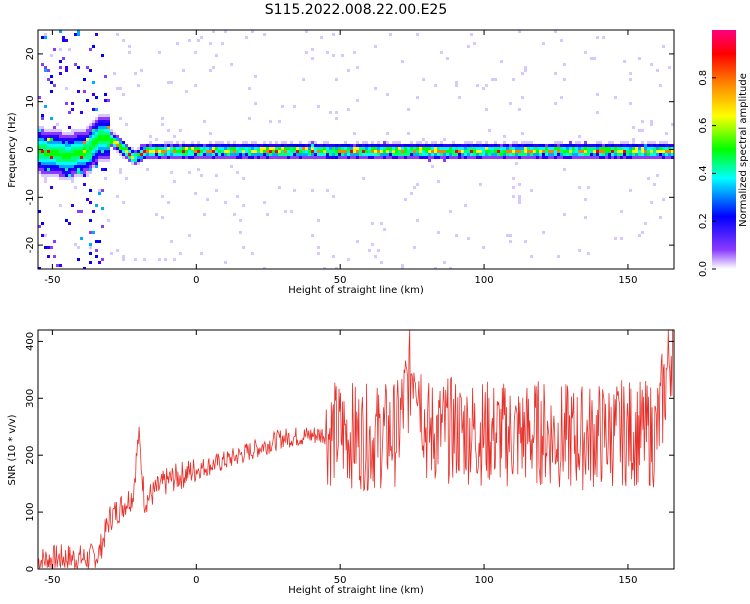 The height and width of the screenshot is (604, 750). Describe the element at coordinates (356, 590) in the screenshot. I see `snr-x-axis-label: Height of straight line (km)` at that location.